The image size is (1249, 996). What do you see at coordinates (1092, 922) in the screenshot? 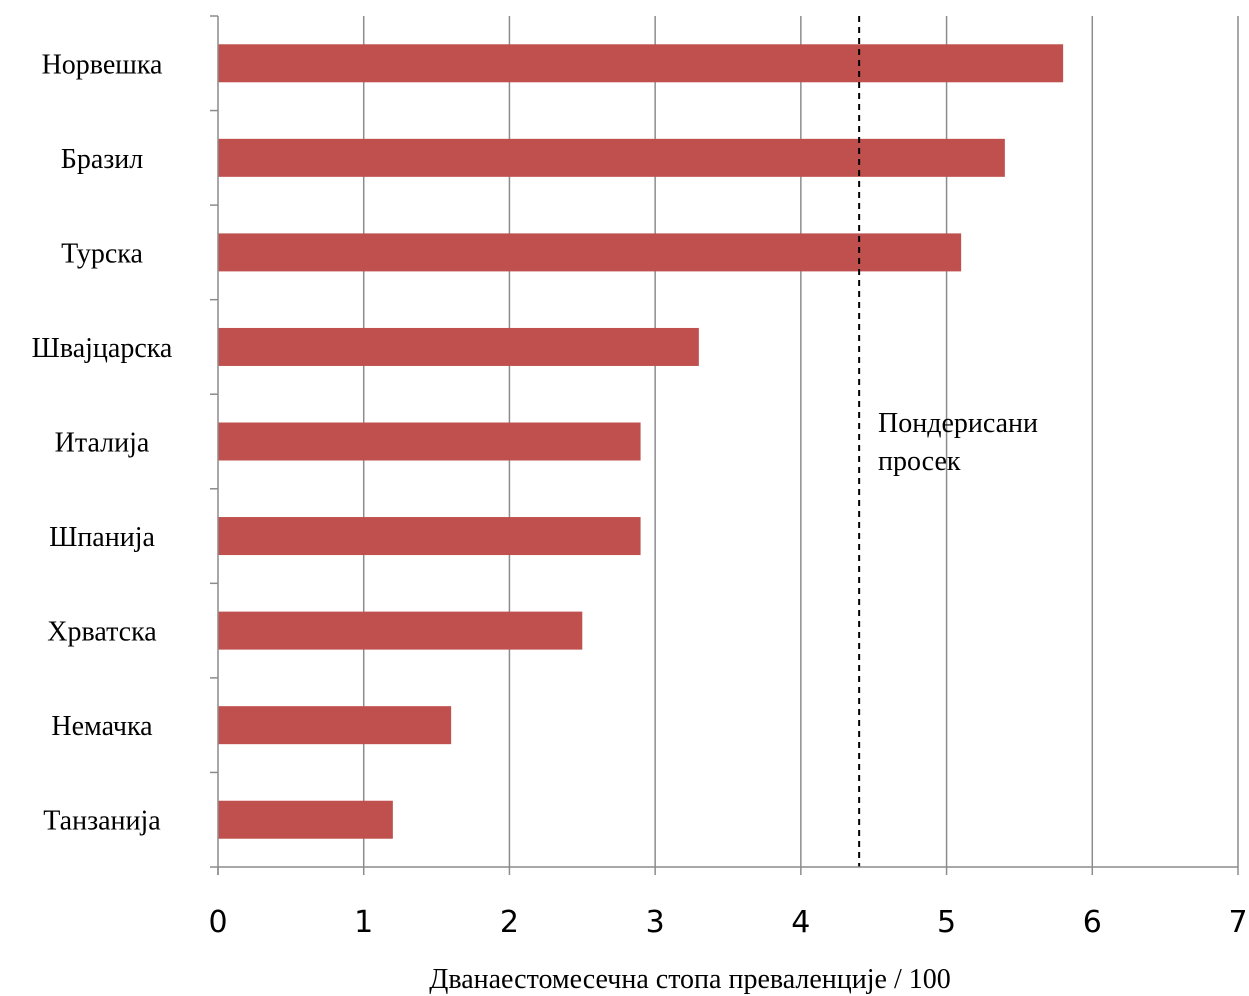
I see `x-tick-label: 6` at bounding box center [1092, 922].